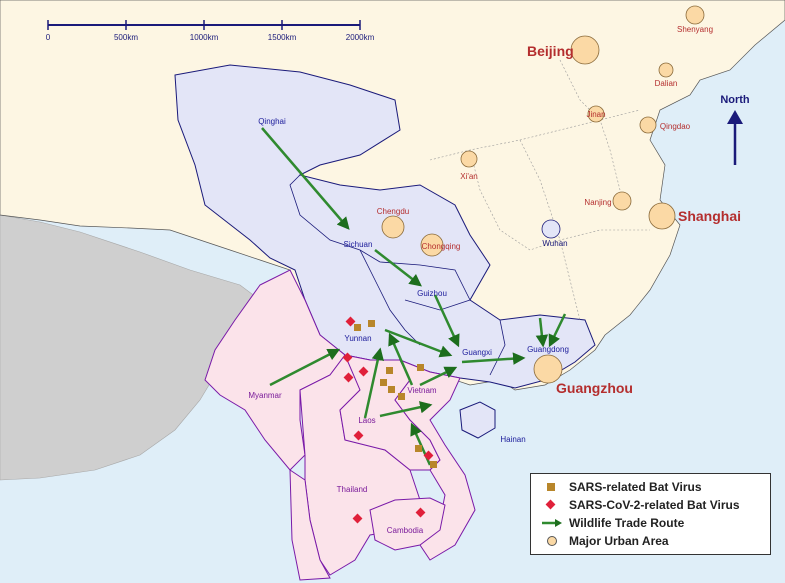 The height and width of the screenshot is (583, 785). Describe the element at coordinates (542, 332) in the screenshot. I see `route-north-guangdong-a` at that location.